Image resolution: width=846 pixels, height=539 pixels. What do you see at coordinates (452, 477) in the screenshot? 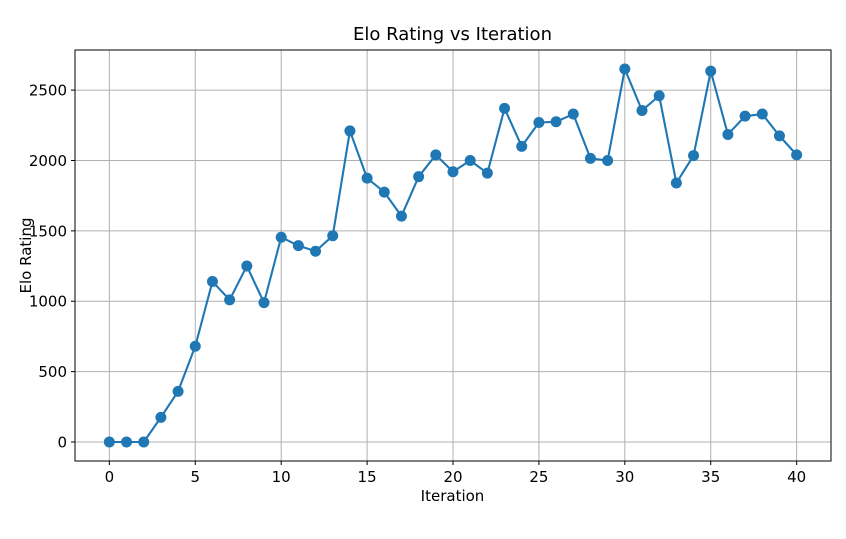
I see `x-tick-label: 20` at bounding box center [452, 477].